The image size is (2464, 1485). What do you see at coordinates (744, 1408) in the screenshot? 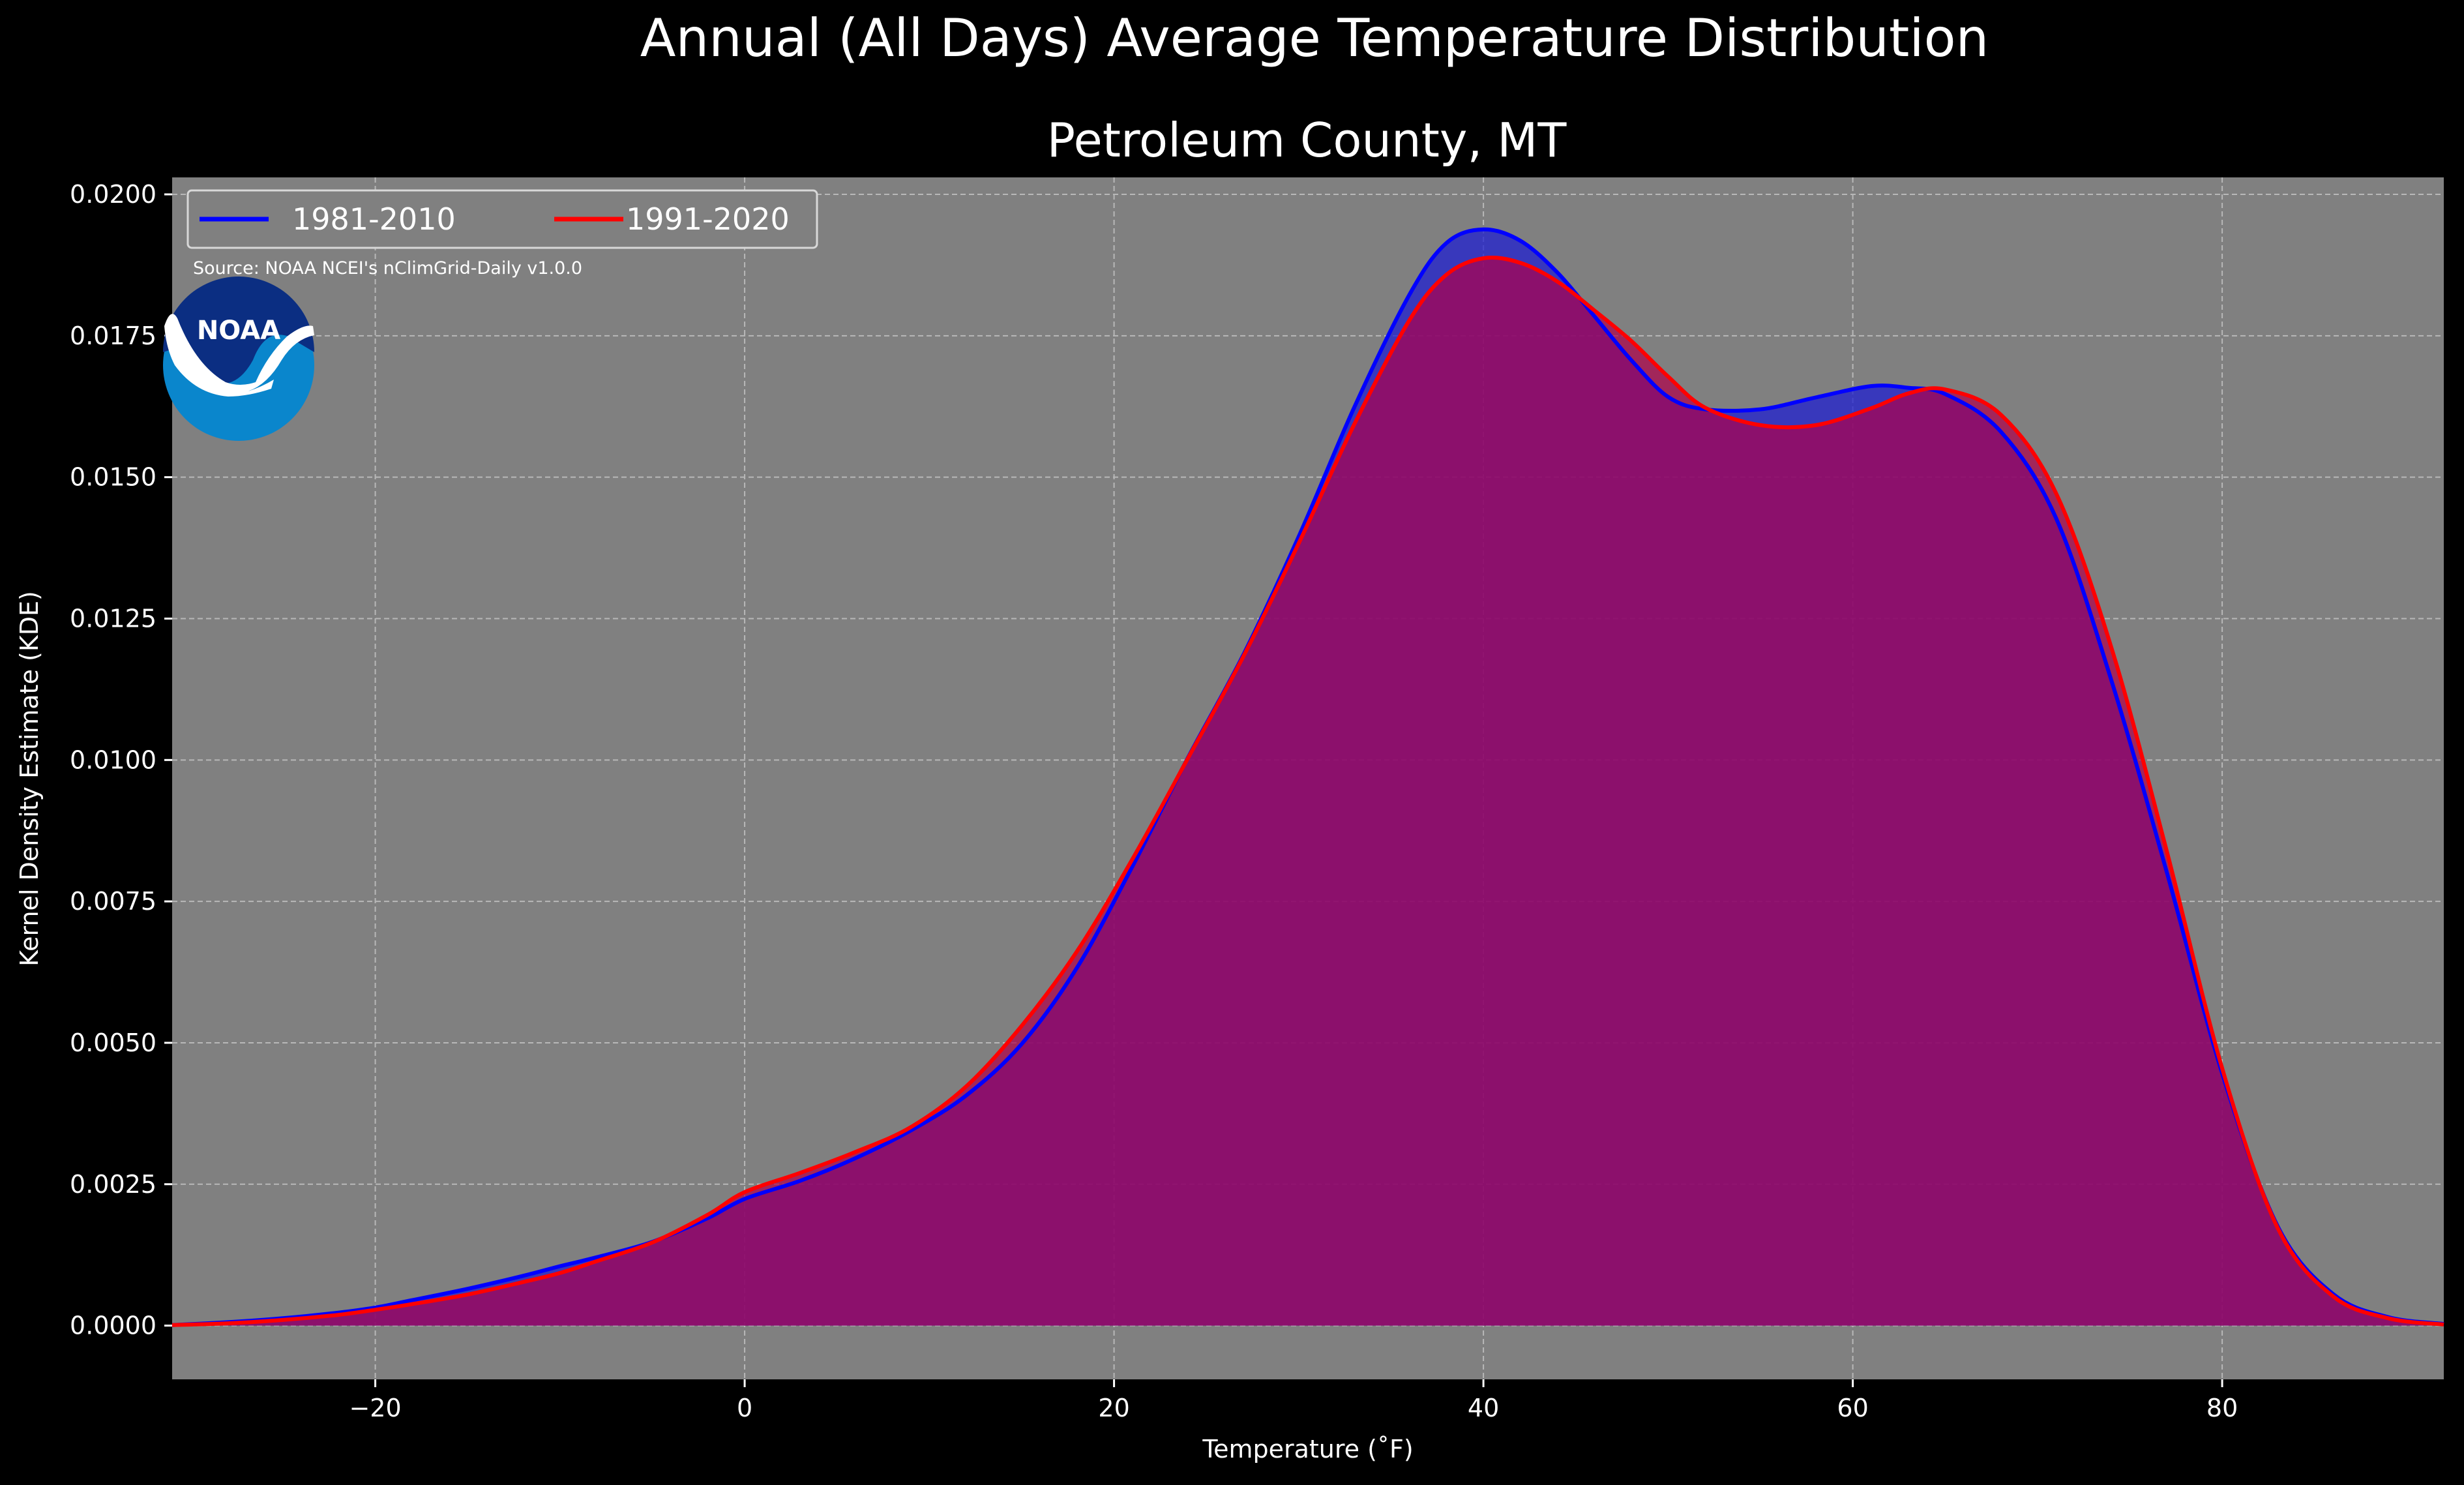
I see `x-tick-label: 0` at bounding box center [744, 1408].